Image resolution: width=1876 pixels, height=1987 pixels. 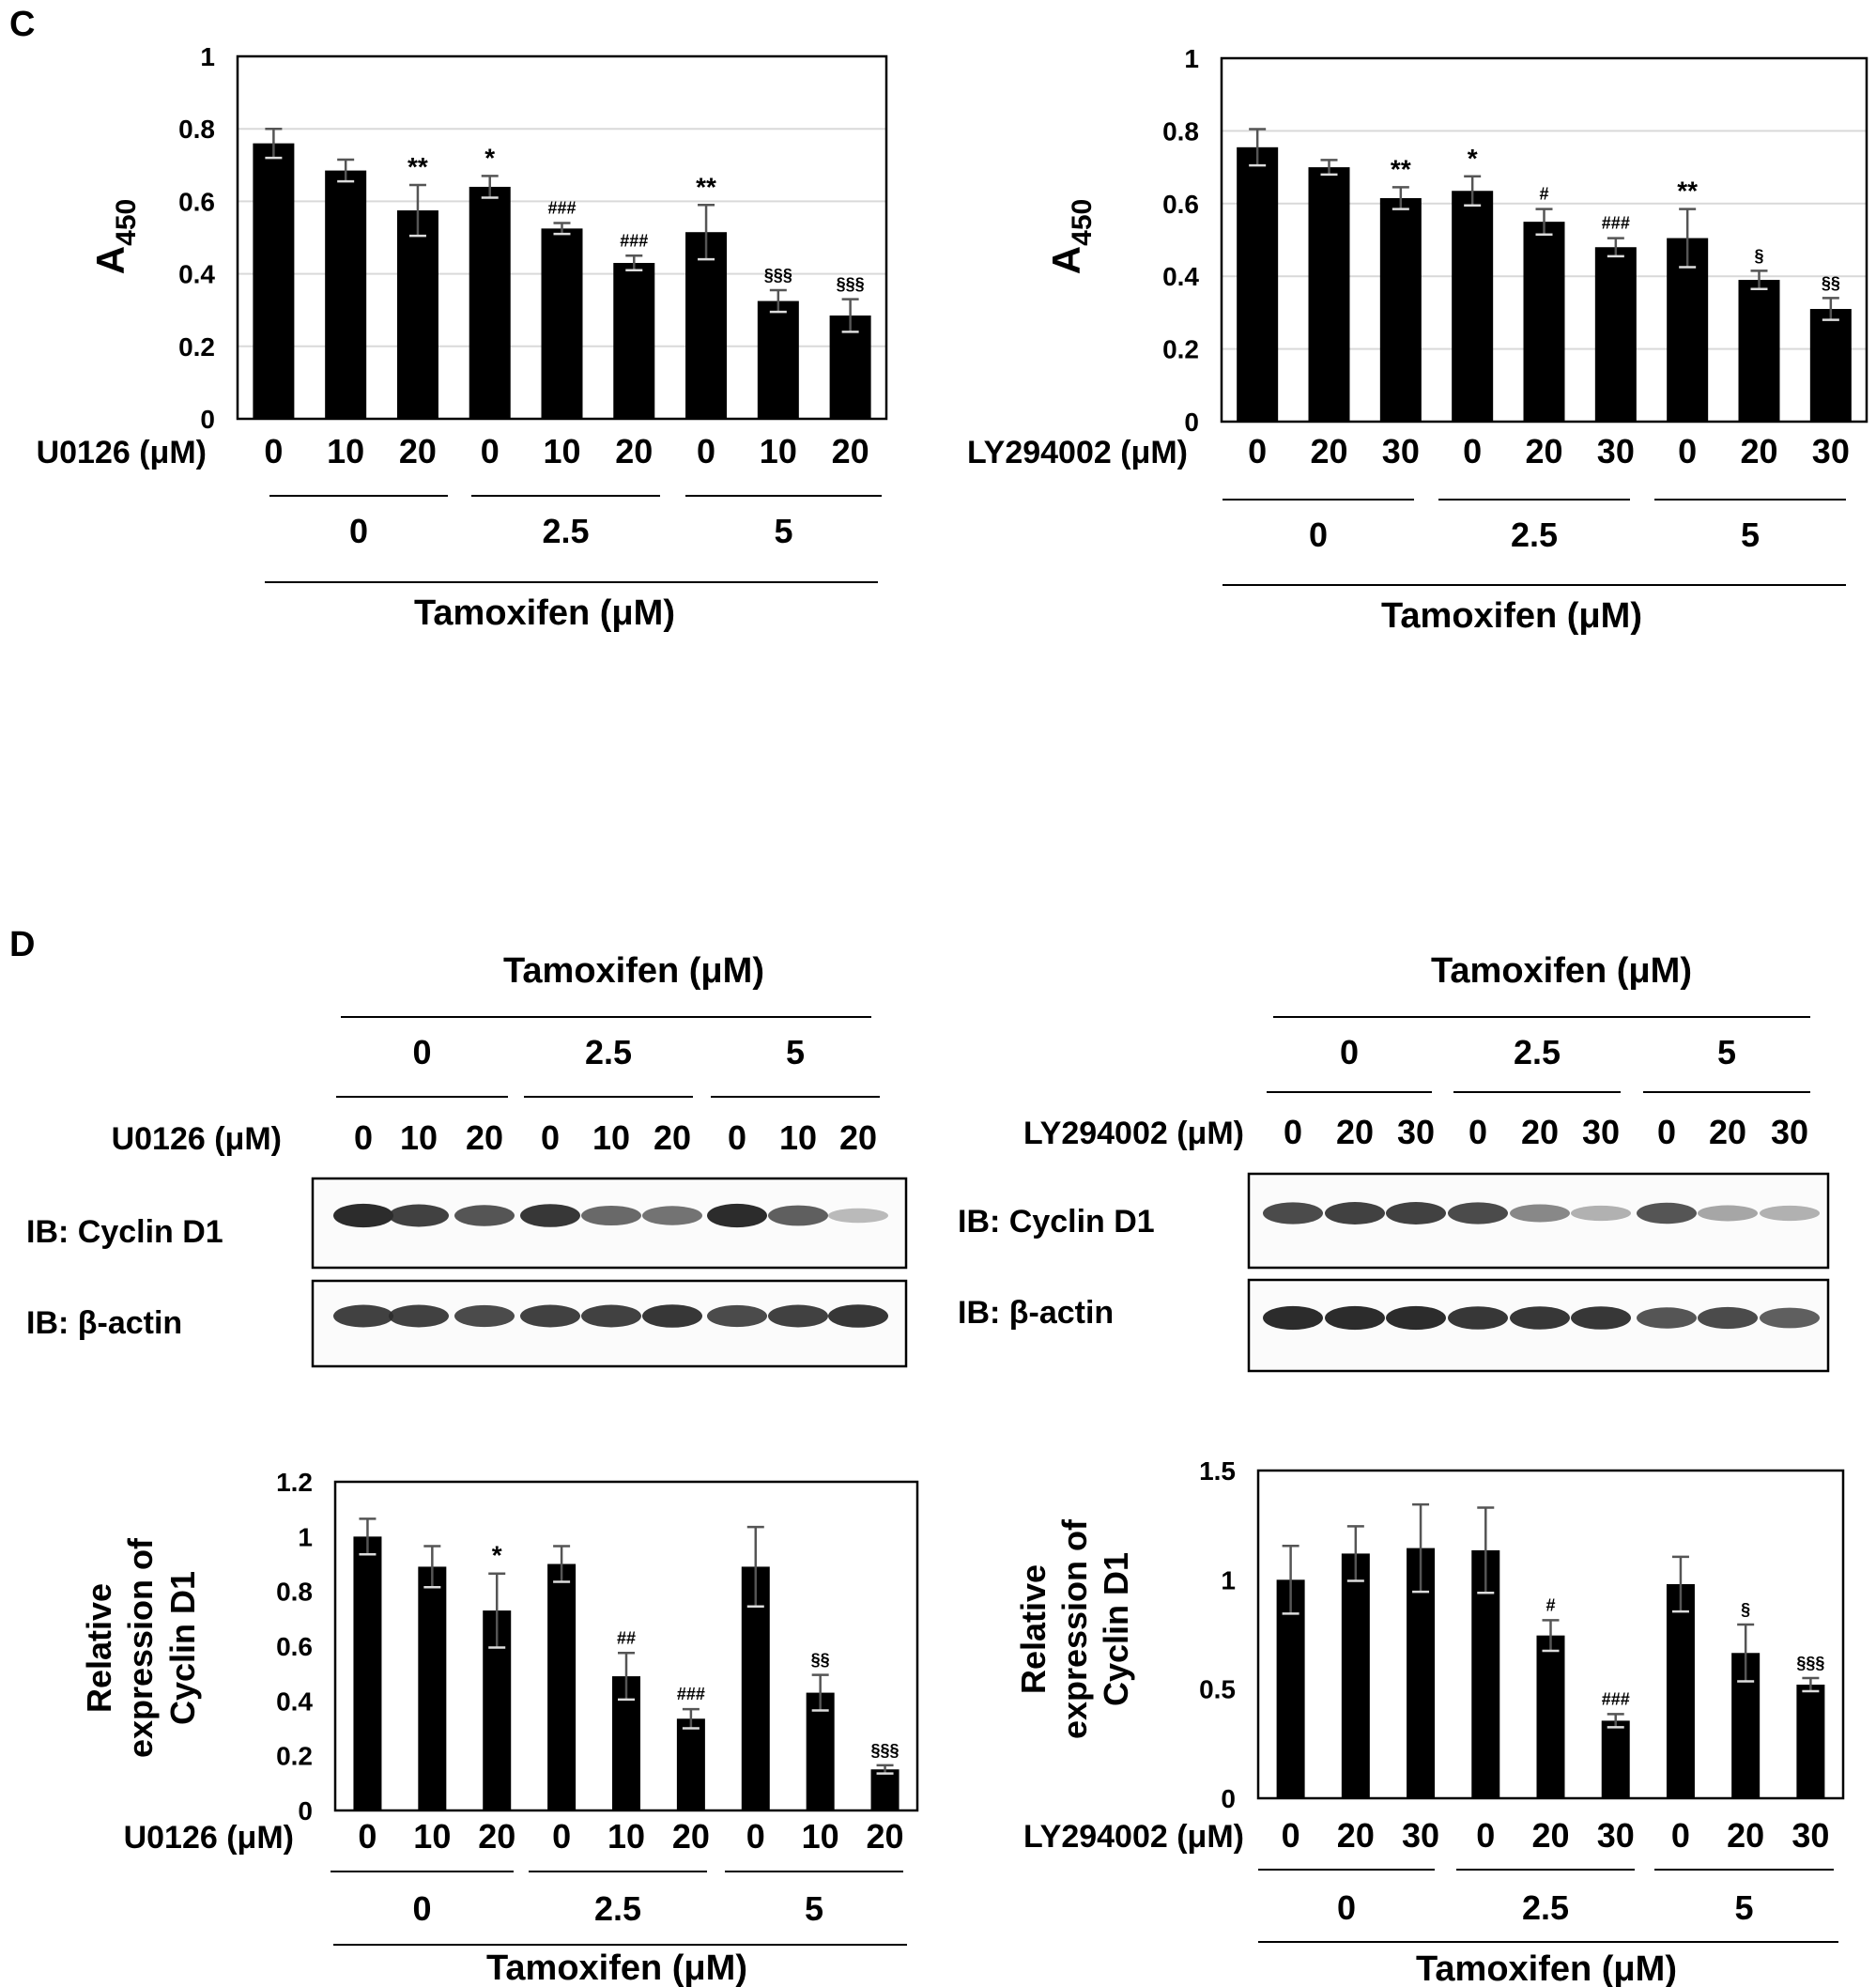 I want to click on y-axis-label-line: expression of, so click(x=1074, y=1629).